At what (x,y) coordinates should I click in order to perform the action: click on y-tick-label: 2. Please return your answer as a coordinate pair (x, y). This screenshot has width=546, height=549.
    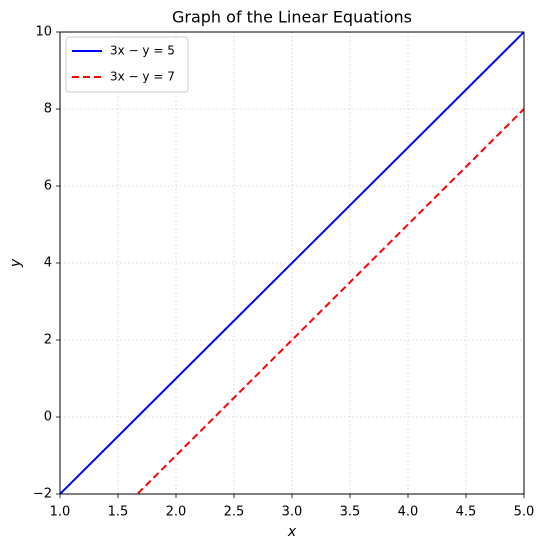
    Looking at the image, I should click on (48, 340).